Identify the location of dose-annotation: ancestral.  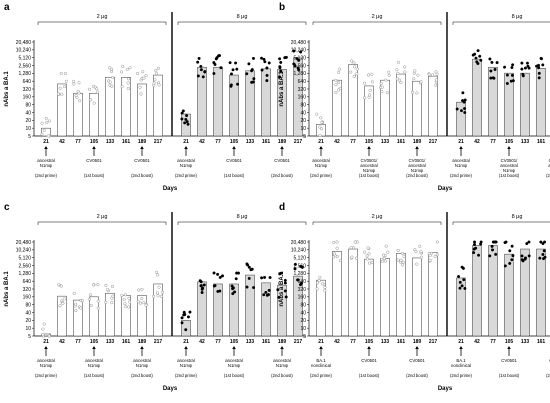
(185, 160).